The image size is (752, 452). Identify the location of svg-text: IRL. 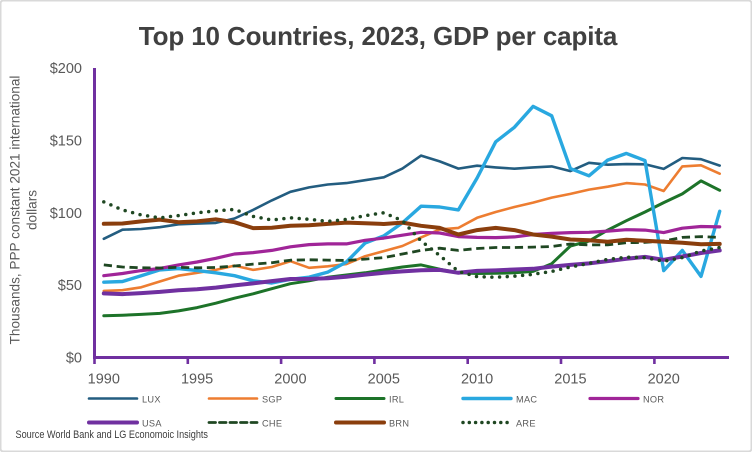
(396, 400).